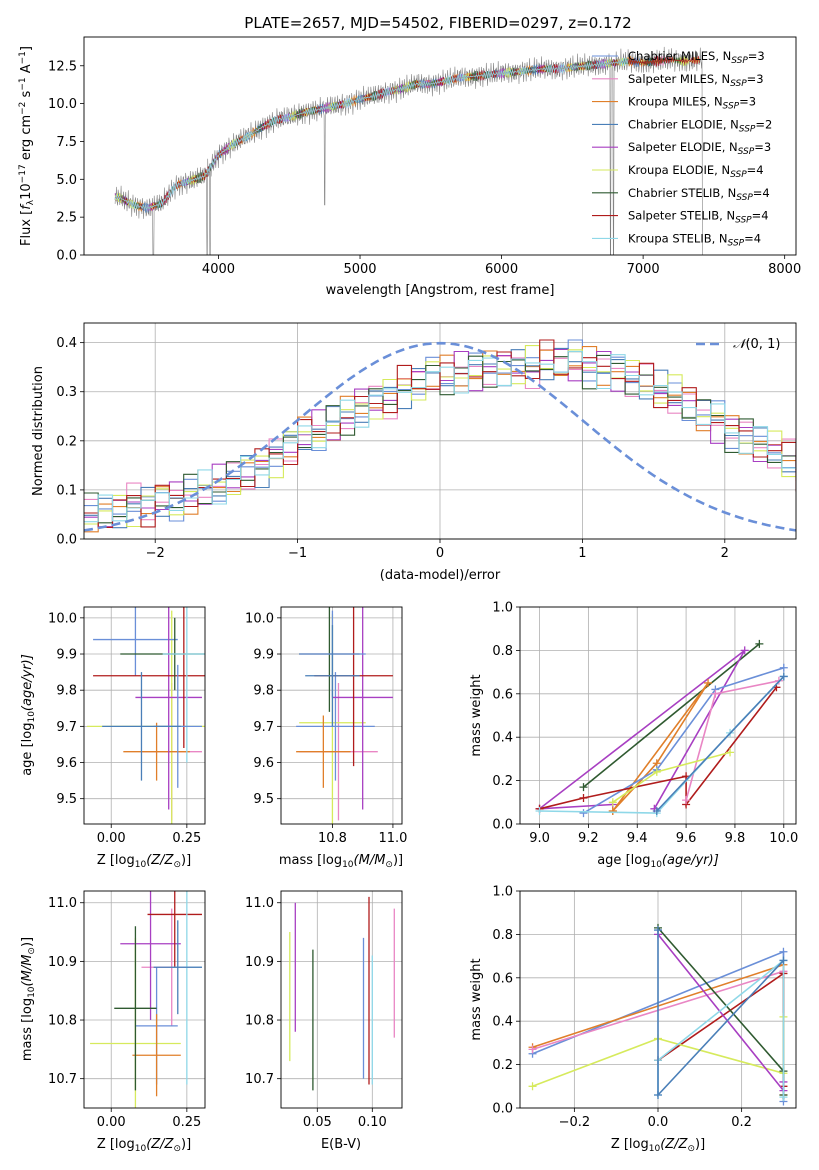 This screenshot has width=819, height=1170. Describe the element at coordinates (678, 238) in the screenshot. I see `legend-label-part: Kroupa STELIB, N` at that location.